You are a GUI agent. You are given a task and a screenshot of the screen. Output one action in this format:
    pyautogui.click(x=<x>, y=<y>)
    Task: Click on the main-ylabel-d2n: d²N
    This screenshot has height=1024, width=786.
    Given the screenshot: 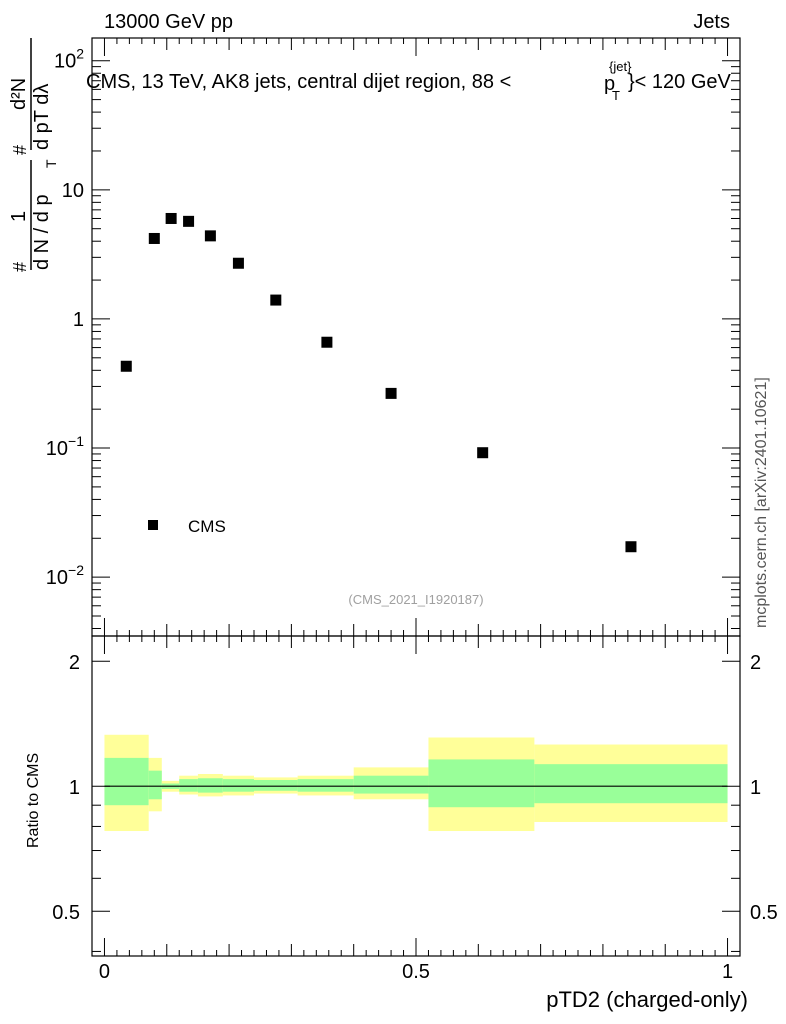 What is the action you would take?
    pyautogui.click(x=19, y=94)
    